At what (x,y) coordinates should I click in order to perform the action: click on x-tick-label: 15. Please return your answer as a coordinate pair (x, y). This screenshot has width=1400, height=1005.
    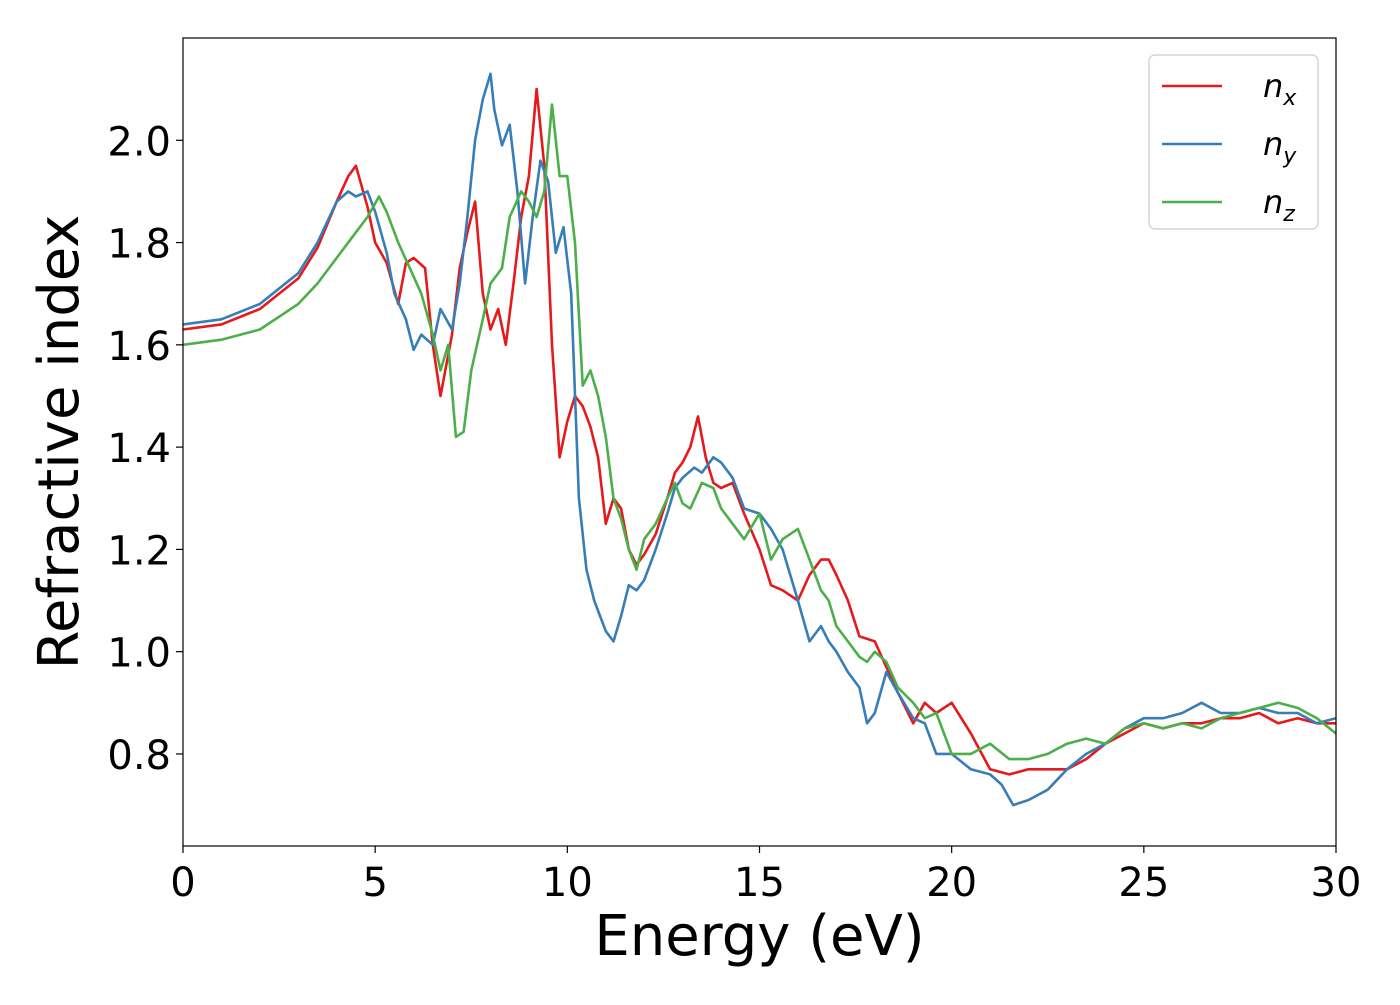
    Looking at the image, I should click on (759, 883).